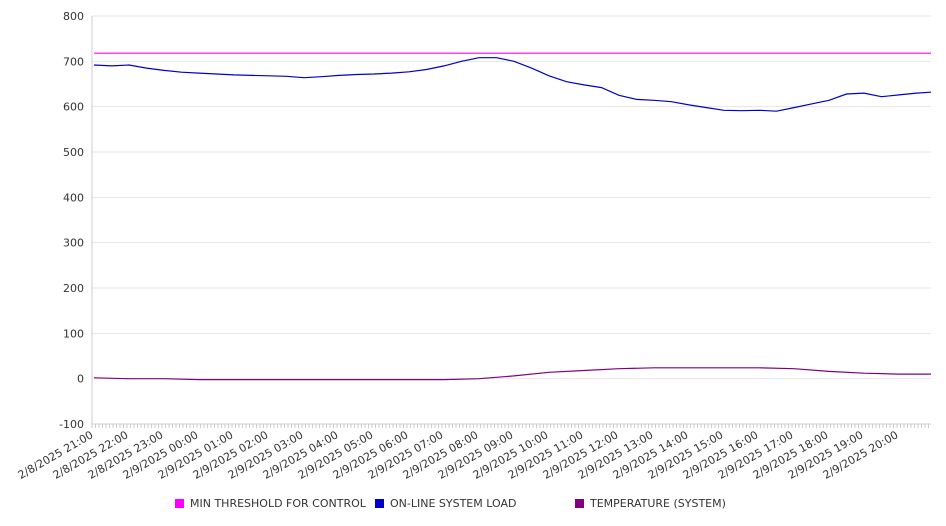 The image size is (946, 526). Describe the element at coordinates (80, 379) in the screenshot. I see `y-tick-label: 0` at that location.